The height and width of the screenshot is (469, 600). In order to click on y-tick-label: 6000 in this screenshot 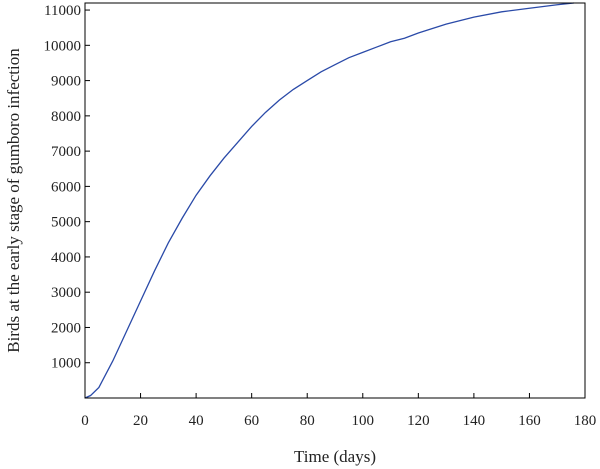, I will do `click(66, 187)`.